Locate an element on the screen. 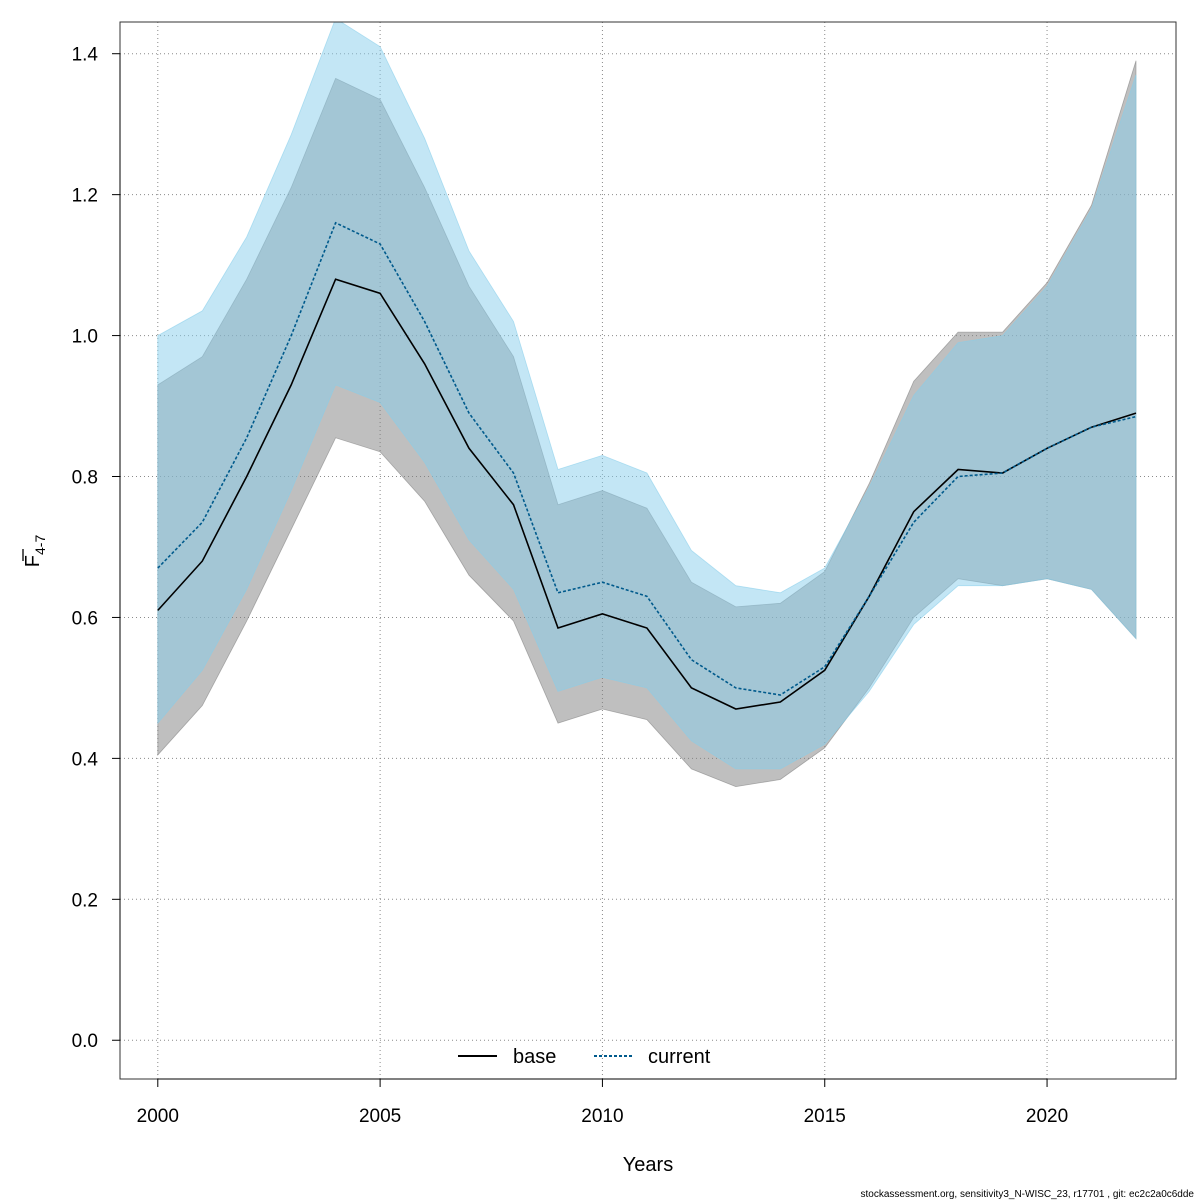  y-tick-label: 0.2 is located at coordinates (85, 900).